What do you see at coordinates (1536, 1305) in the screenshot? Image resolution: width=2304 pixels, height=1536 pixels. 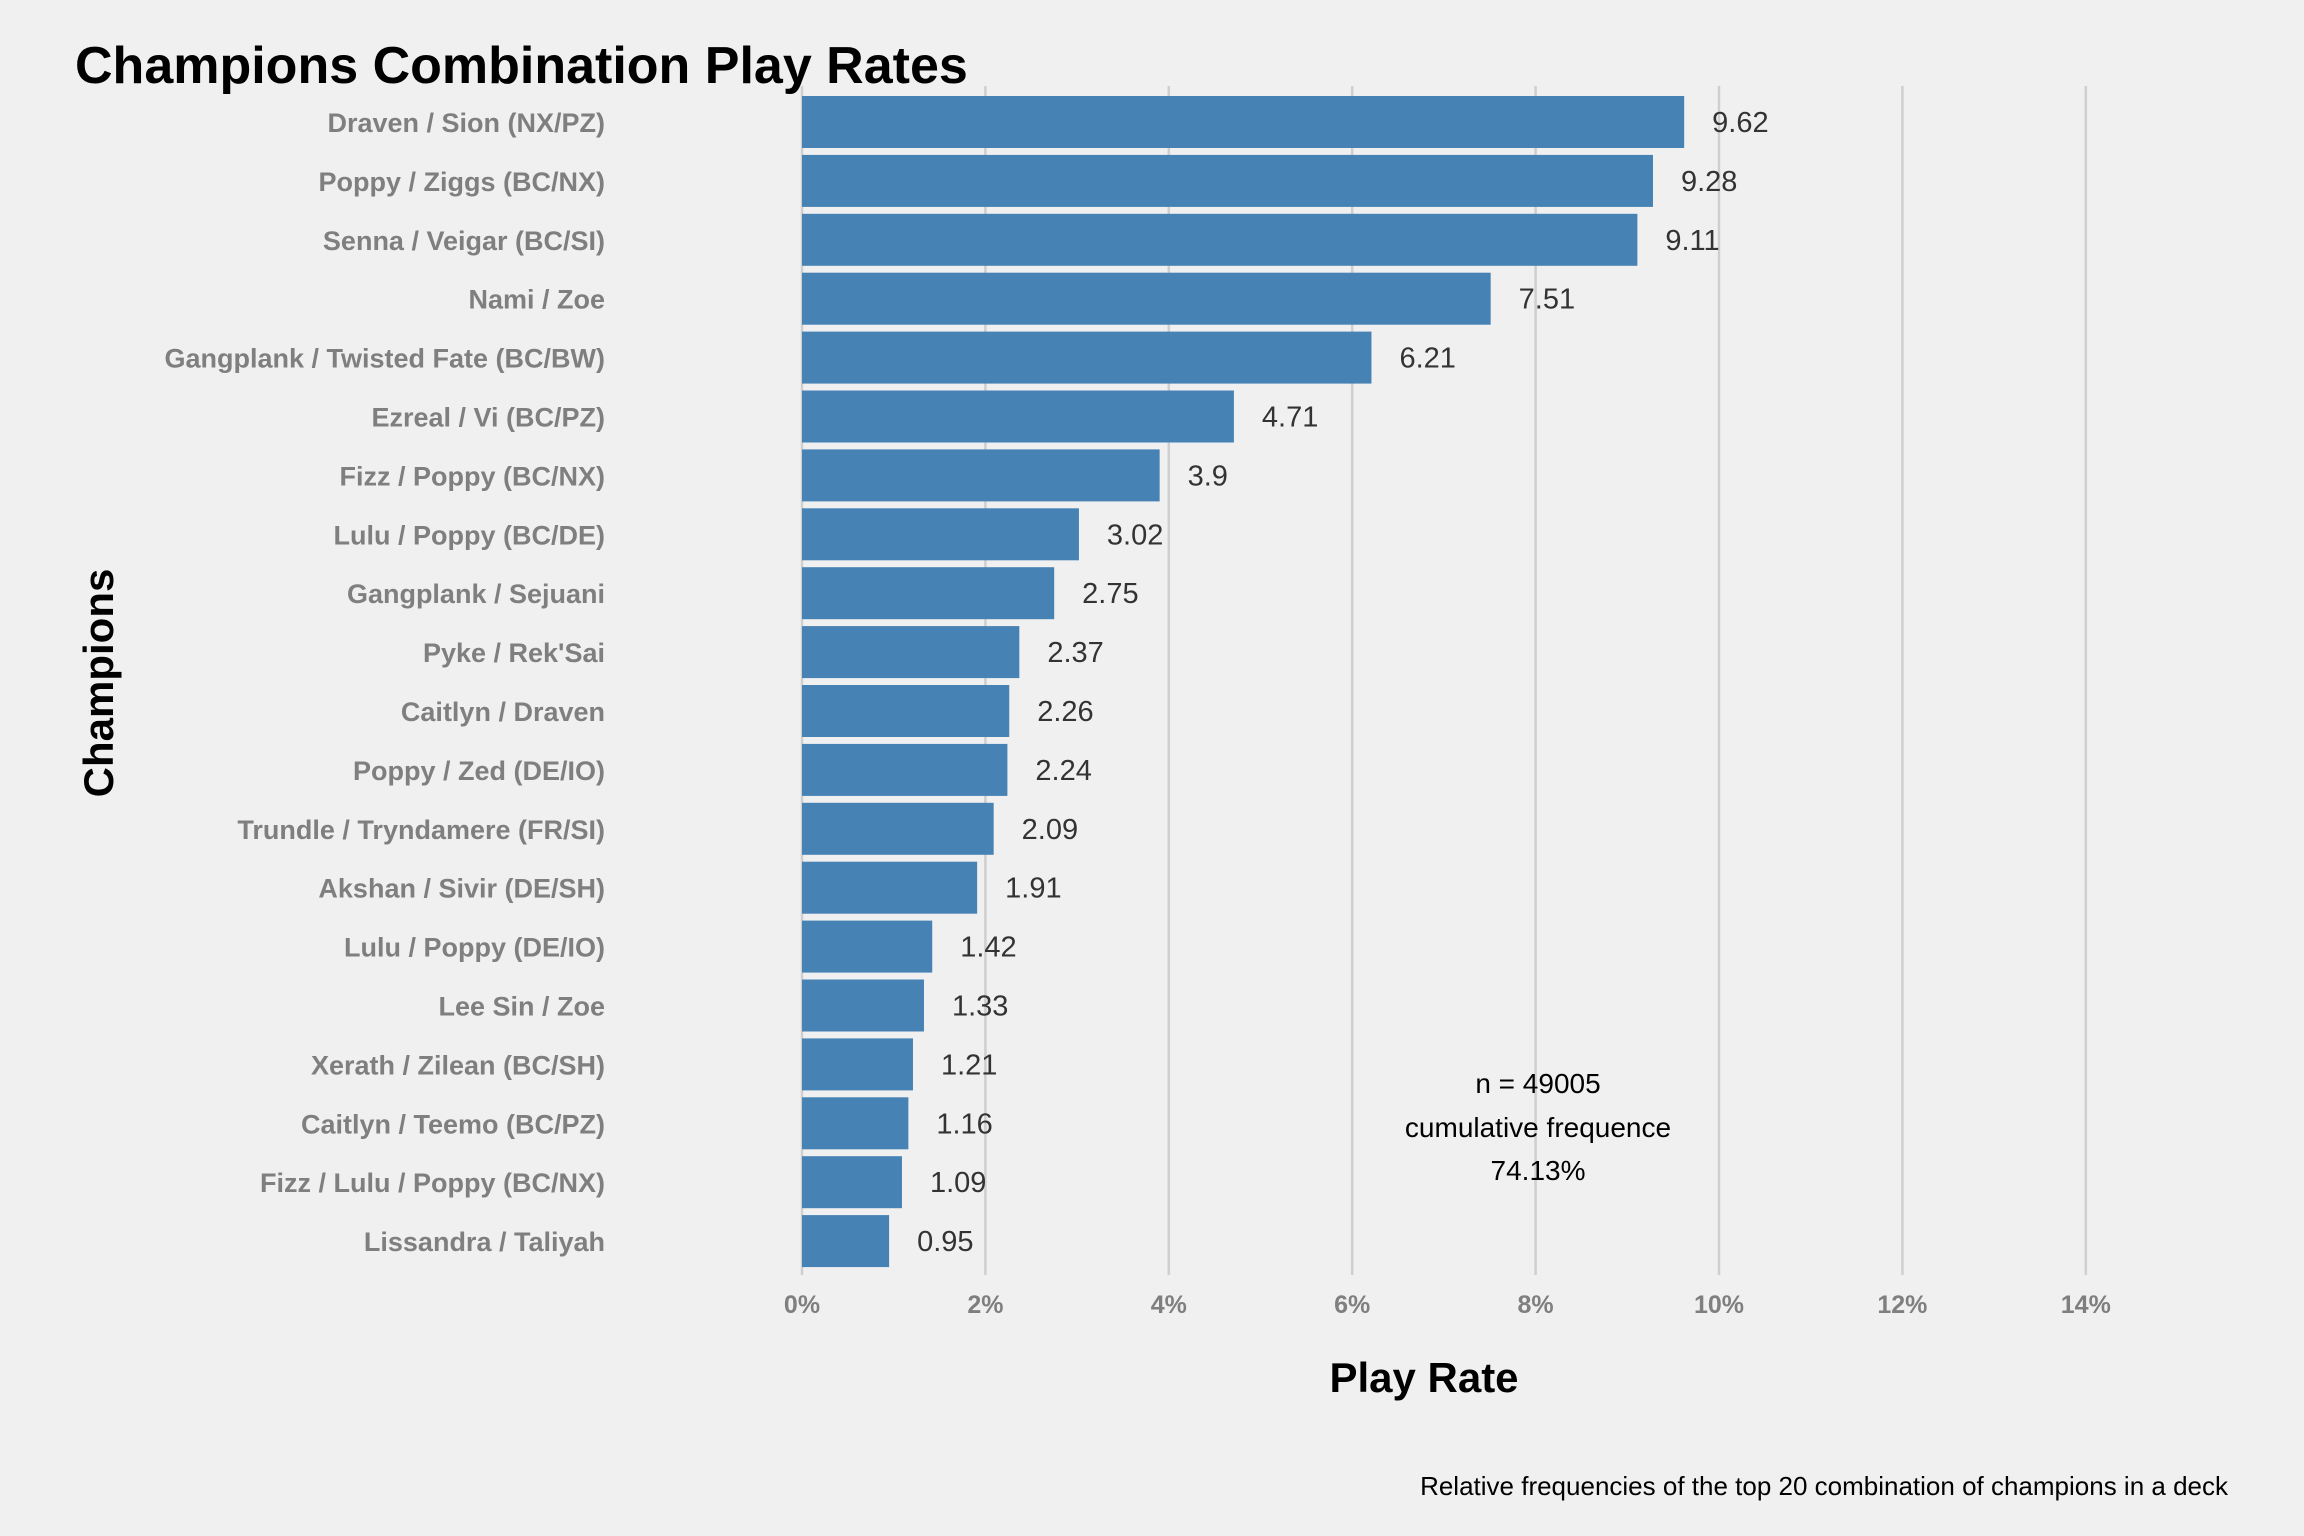 I see `x-tick-label: 8%` at bounding box center [1536, 1305].